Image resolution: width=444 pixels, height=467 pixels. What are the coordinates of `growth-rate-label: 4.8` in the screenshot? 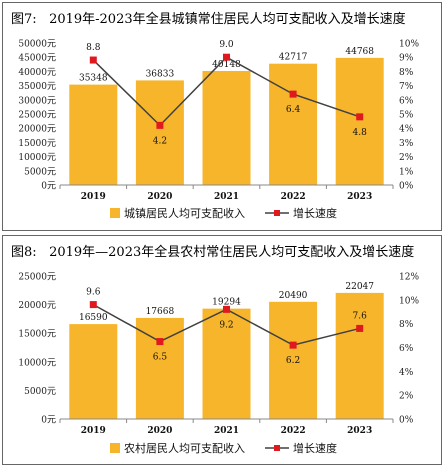 It's located at (360, 133).